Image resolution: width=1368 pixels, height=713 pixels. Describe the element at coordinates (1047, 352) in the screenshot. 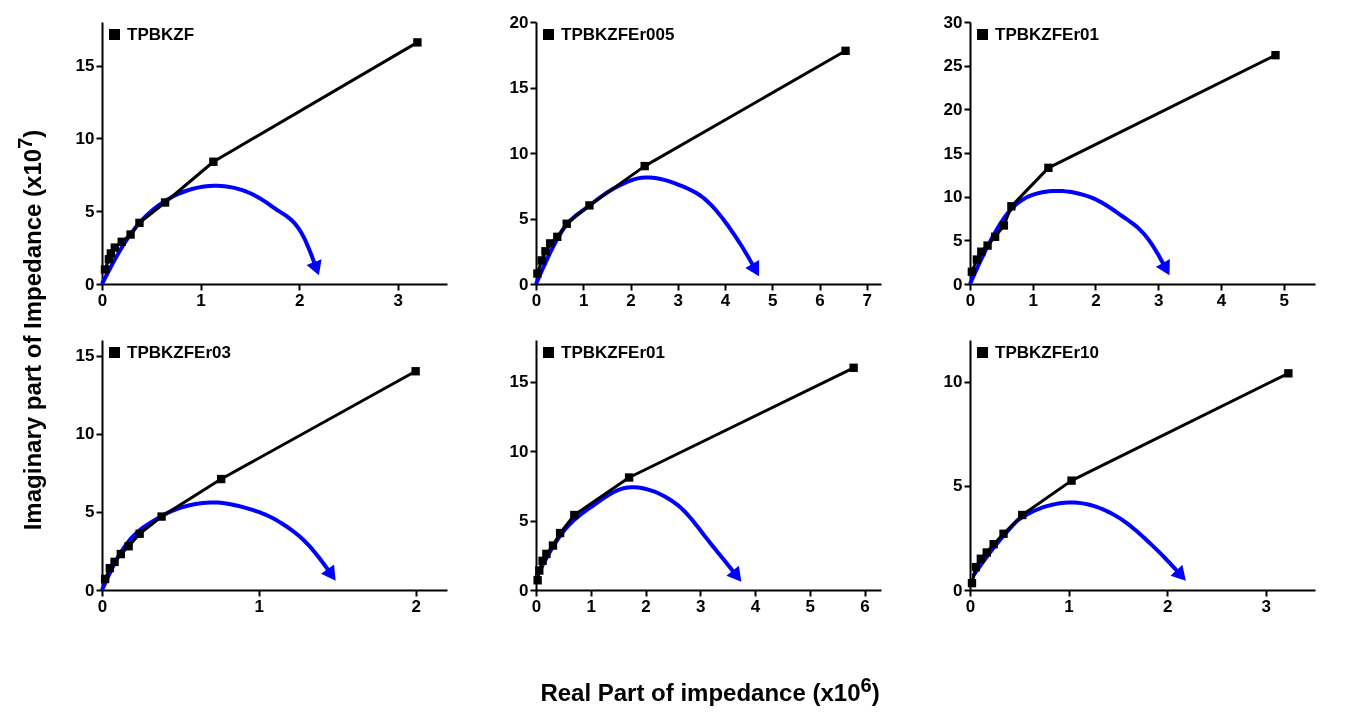

I see `legend-label: TPBKZFEr10` at that location.